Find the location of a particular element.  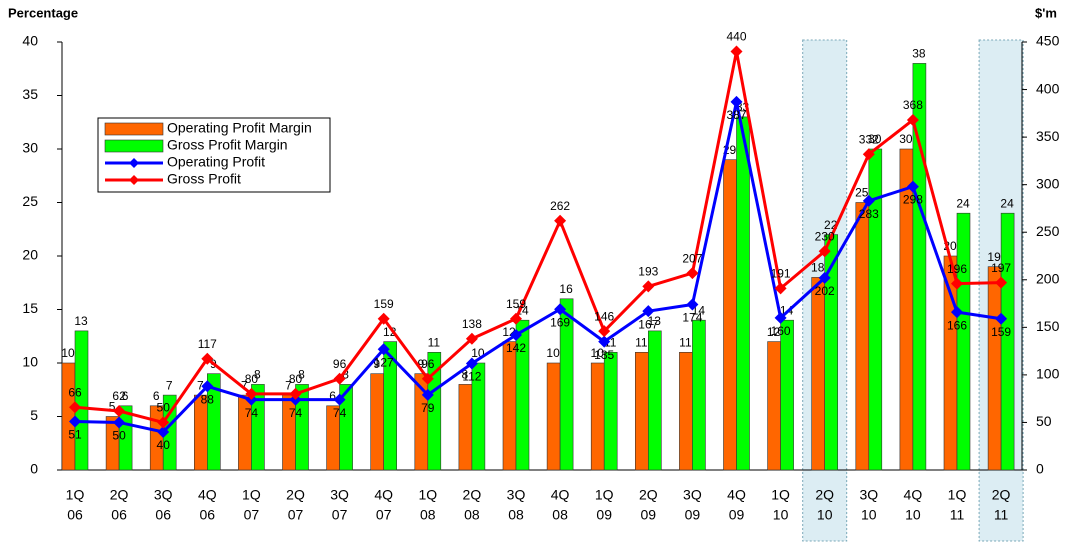

x-tick-label: 10 is located at coordinates (781, 515).